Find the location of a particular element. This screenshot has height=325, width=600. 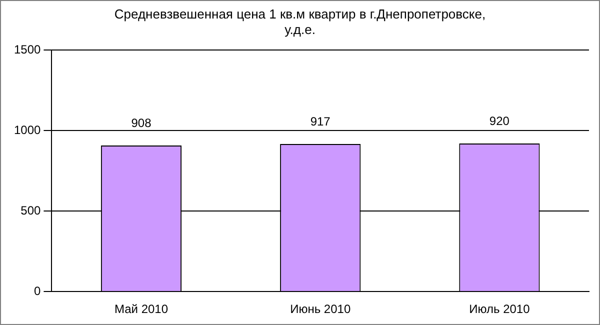

data-label: 920 is located at coordinates (499, 121).